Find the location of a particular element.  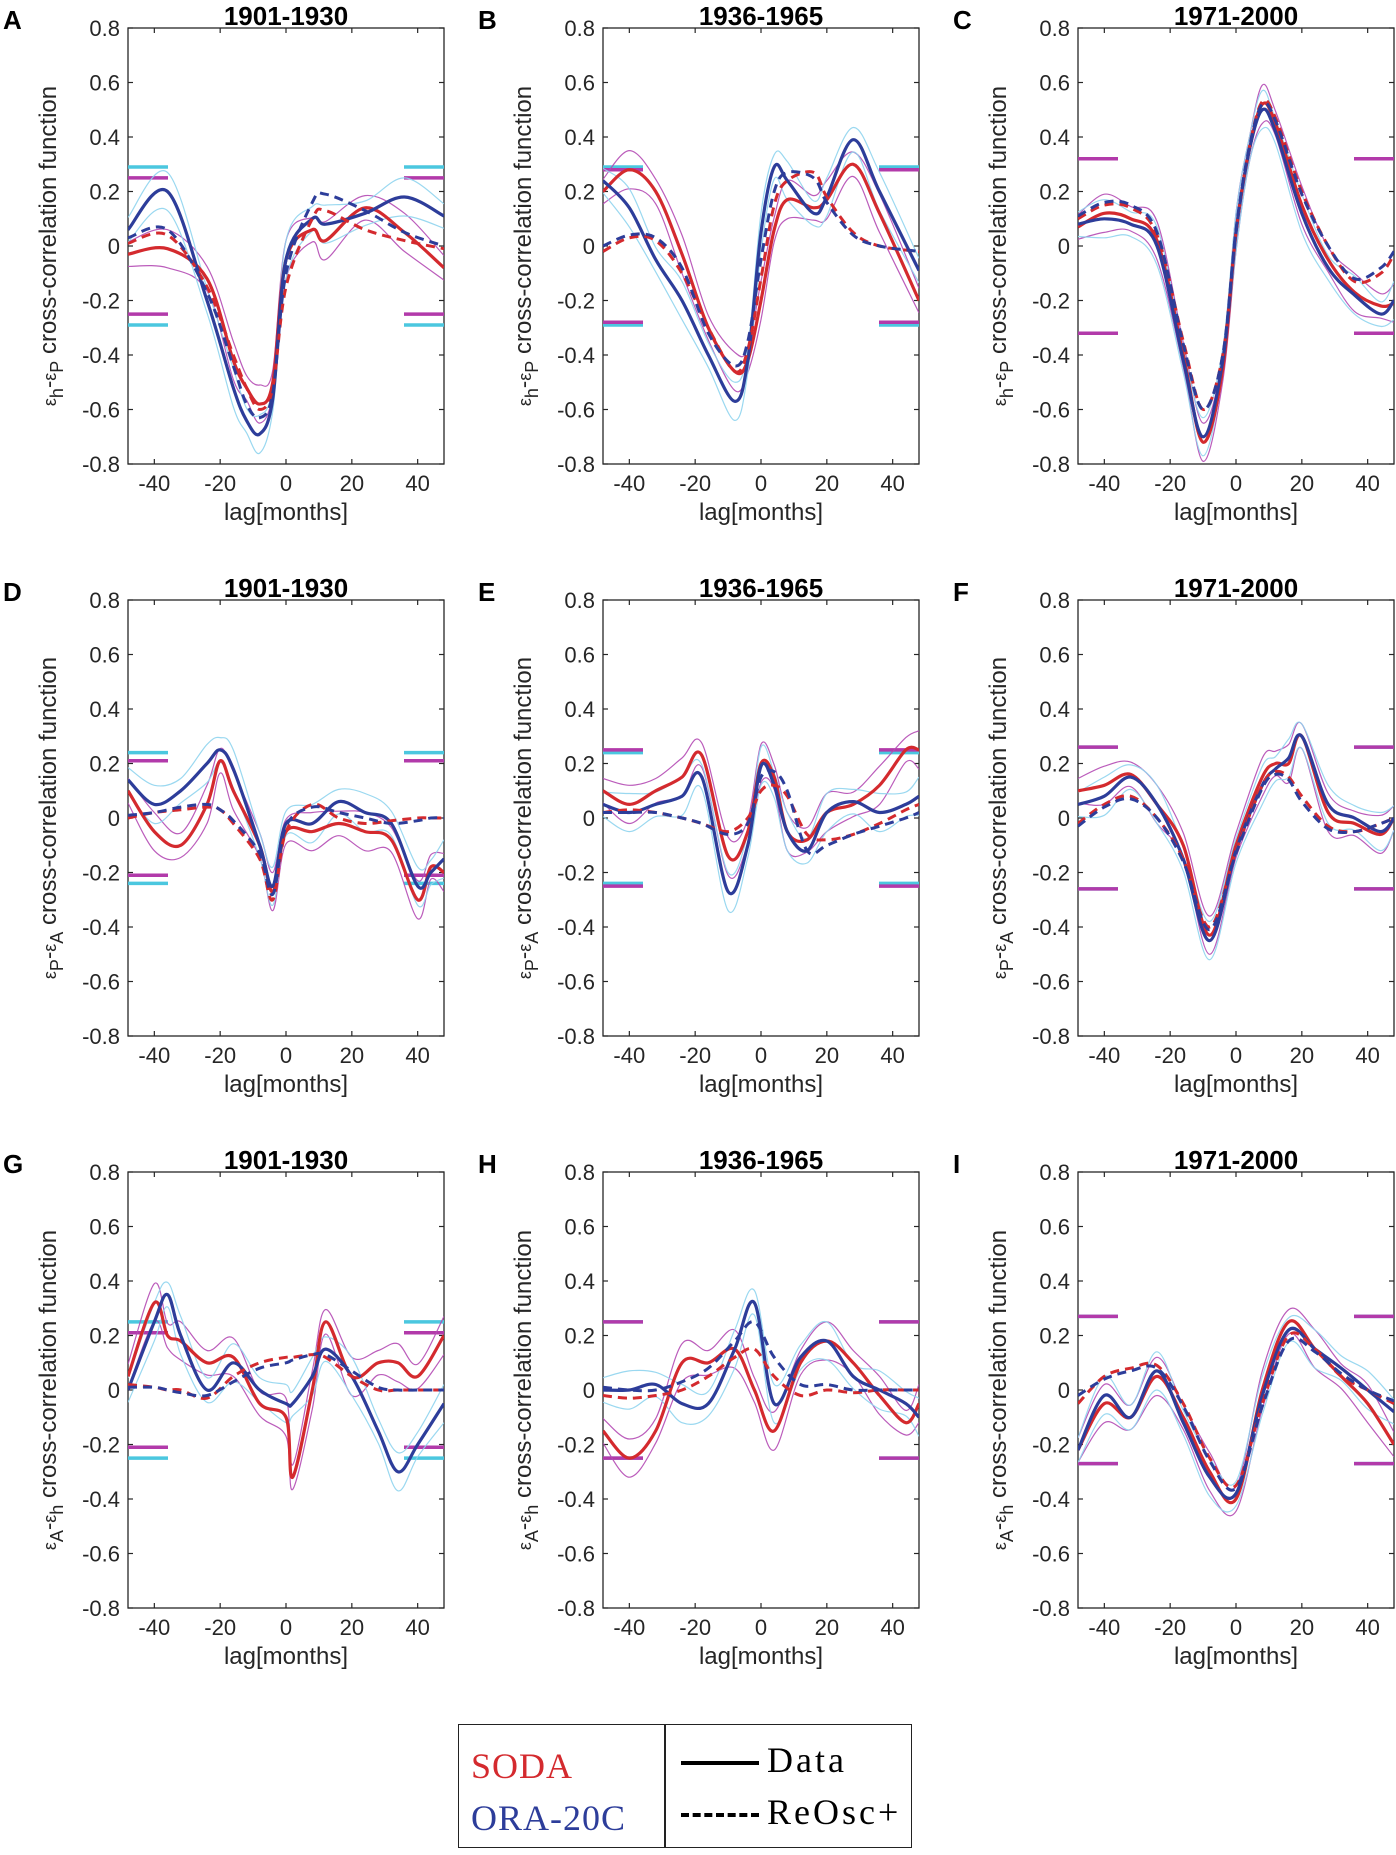

y-axis-label-part: cross-correlation function is located at coordinates (48, 223).